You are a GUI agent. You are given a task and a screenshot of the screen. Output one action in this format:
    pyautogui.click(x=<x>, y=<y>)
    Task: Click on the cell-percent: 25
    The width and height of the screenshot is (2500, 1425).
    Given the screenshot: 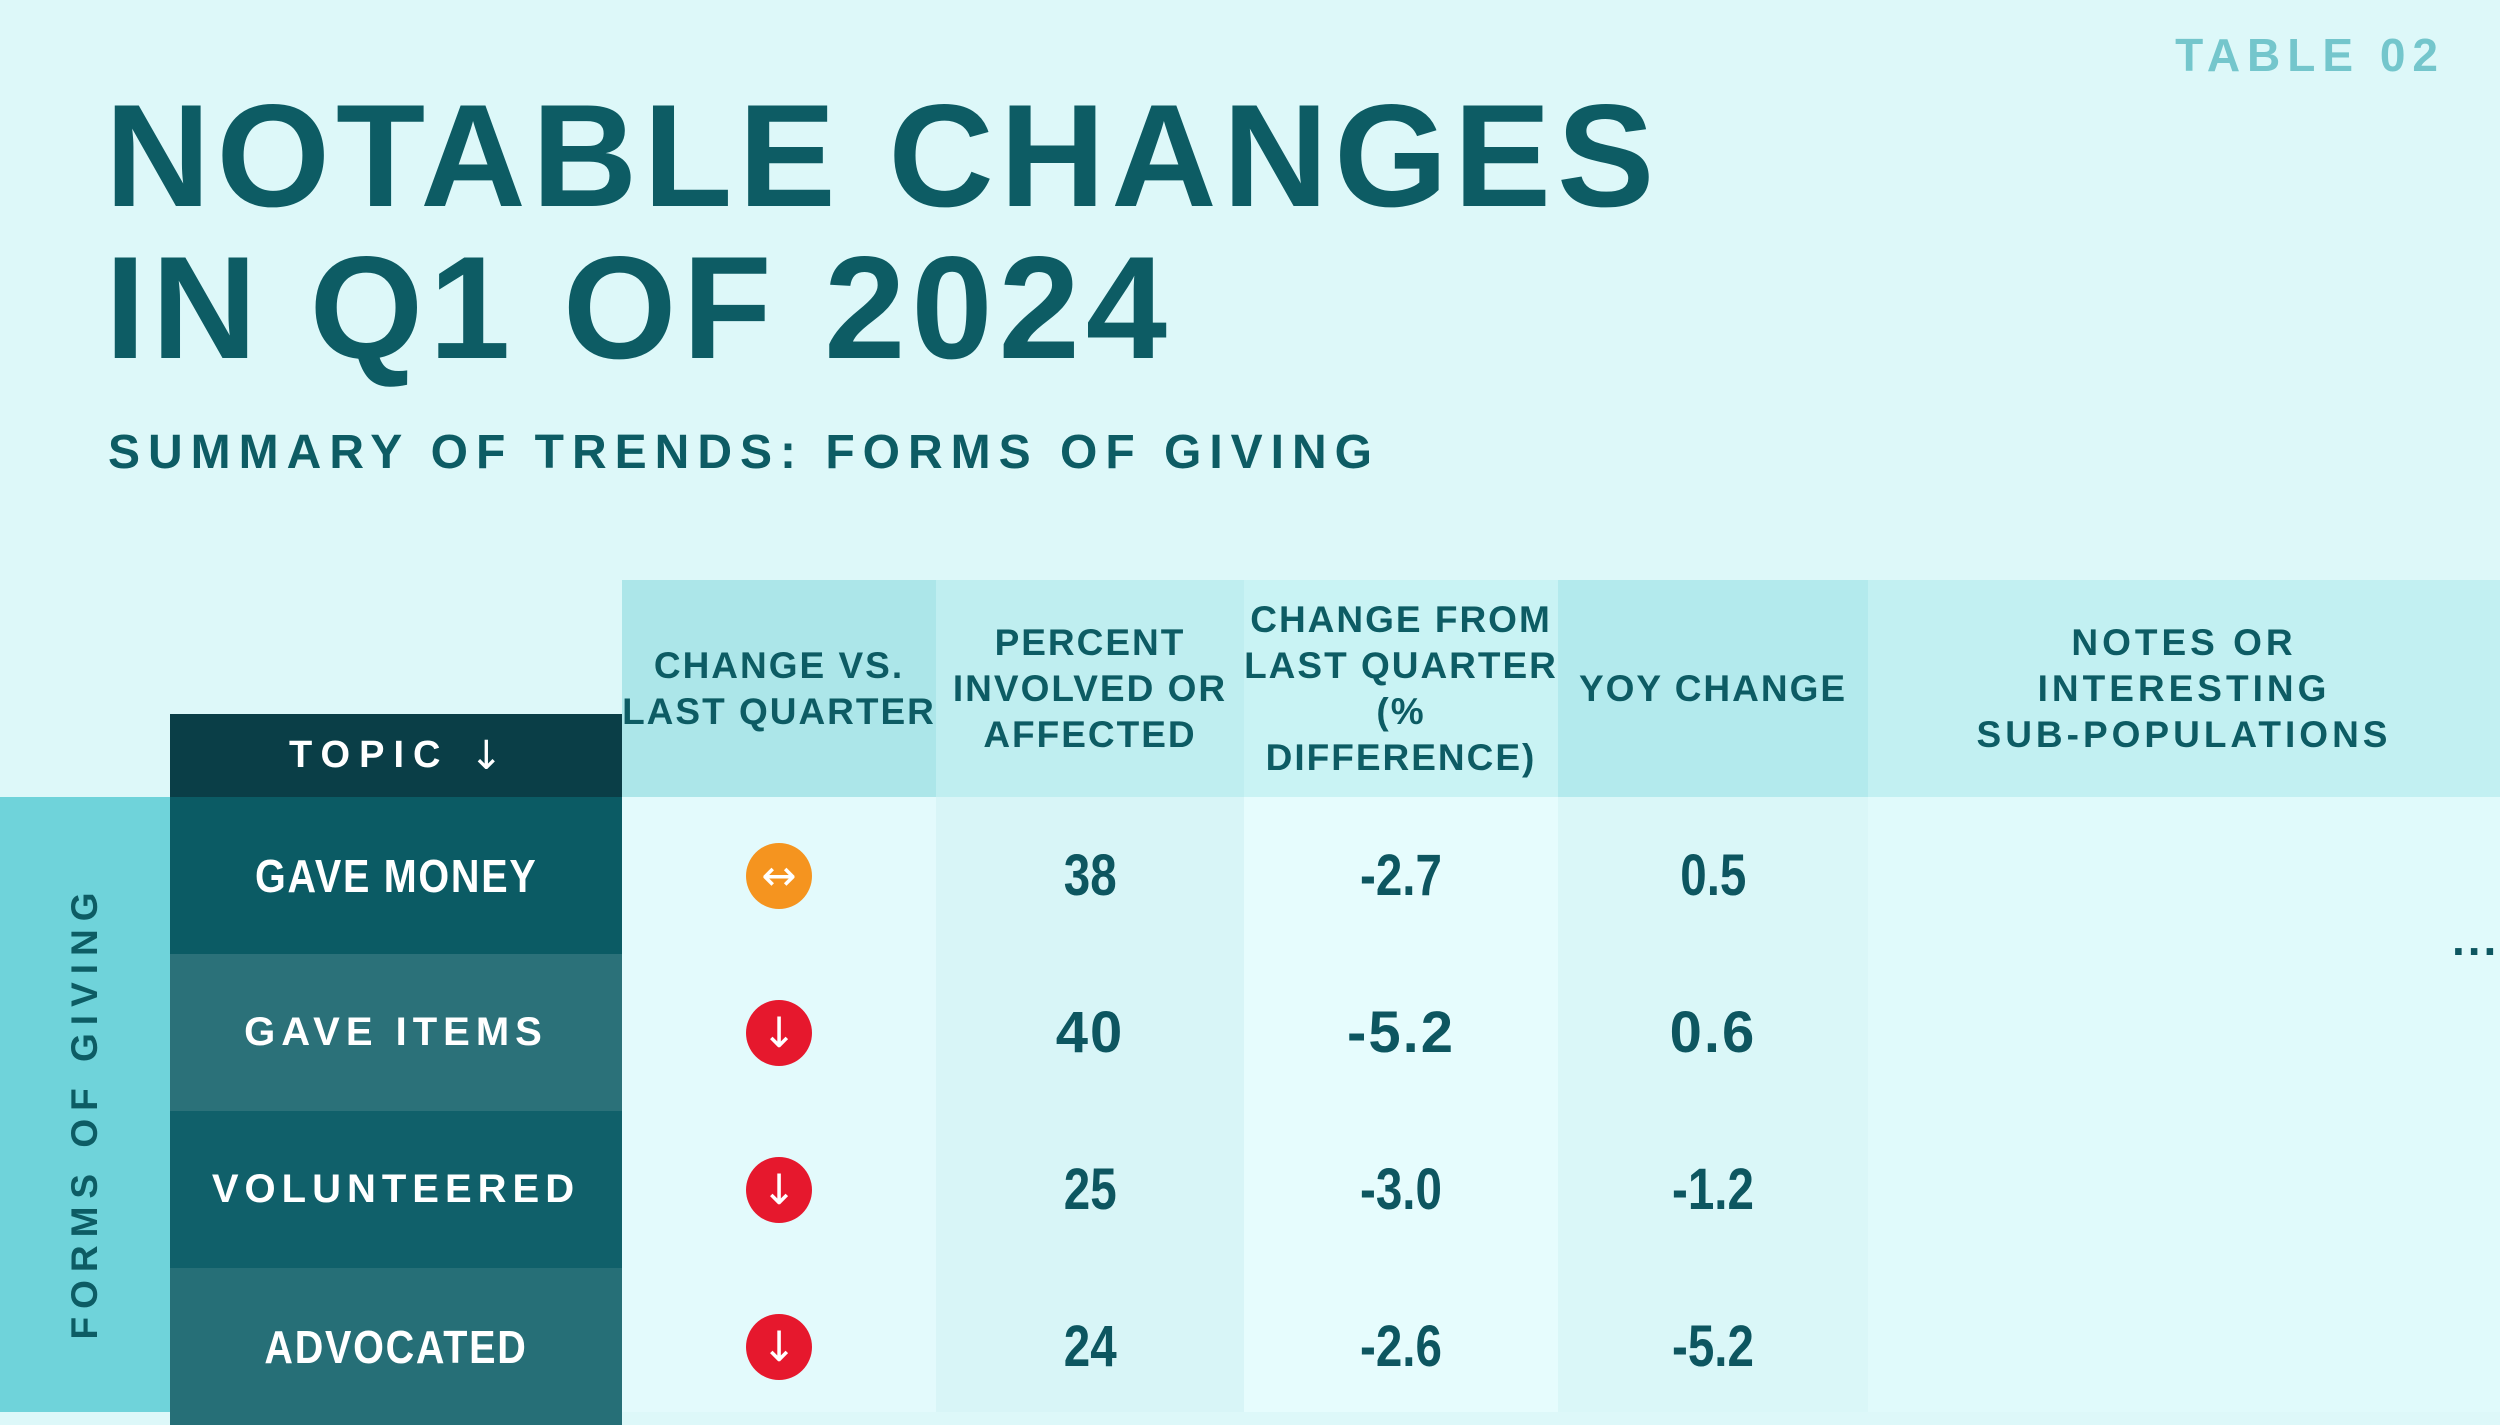 What is the action you would take?
    pyautogui.click(x=1090, y=1189)
    